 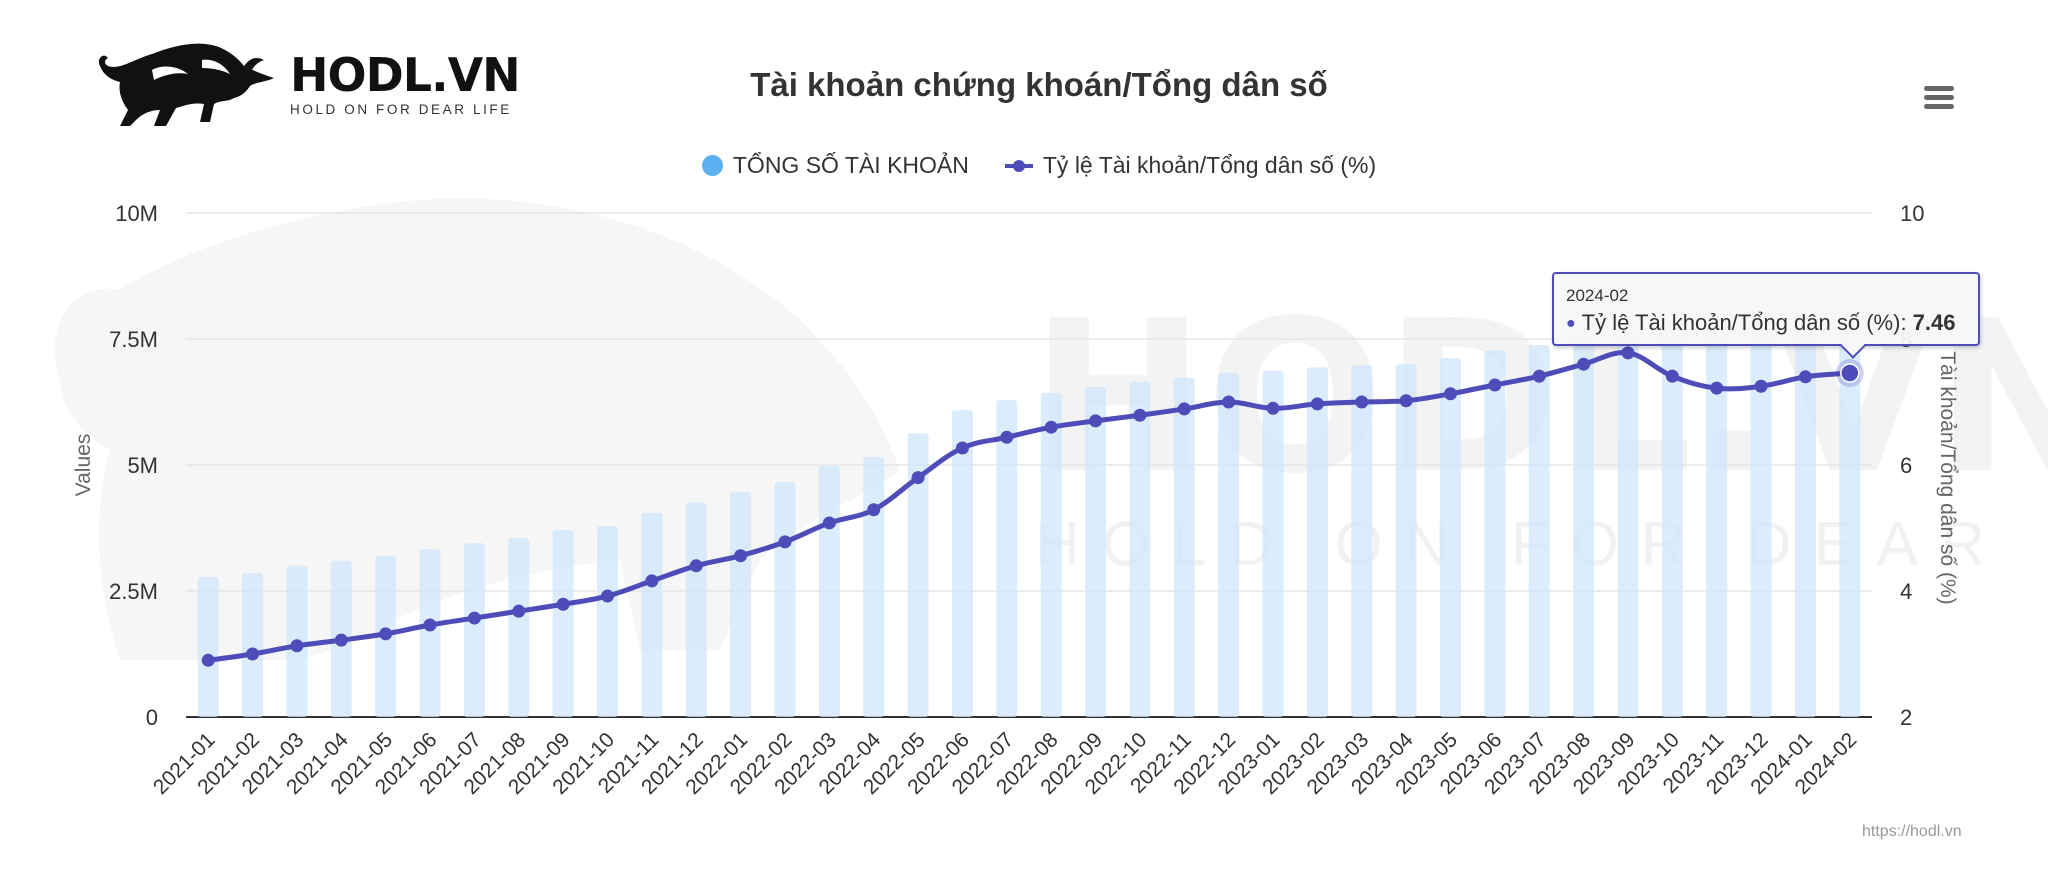 What do you see at coordinates (1912, 213) in the screenshot?
I see `y-axis-right-tick: 10` at bounding box center [1912, 213].